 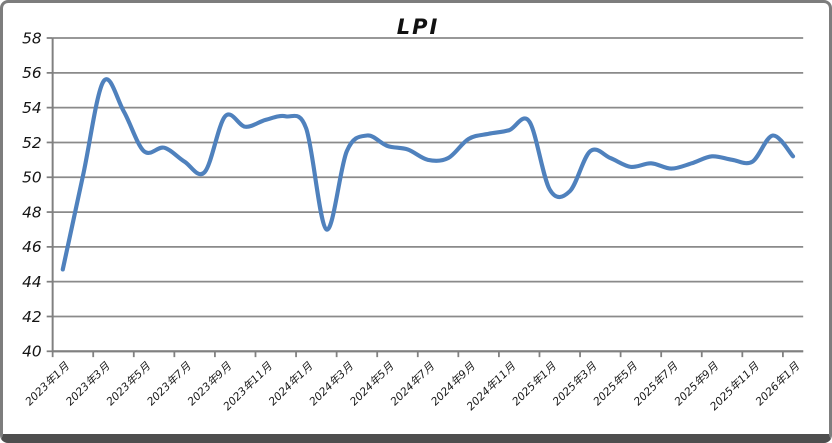 I want to click on y-axis-label: 52, so click(x=32, y=143).